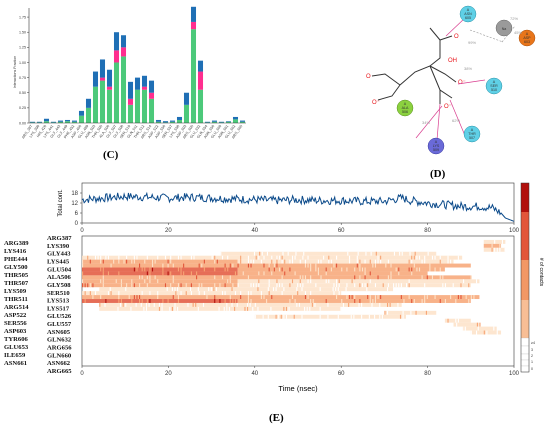 The image size is (550, 434). Describe the element at coordinates (82, 231) in the screenshot. I see `top-xtick-label: 0` at that location.